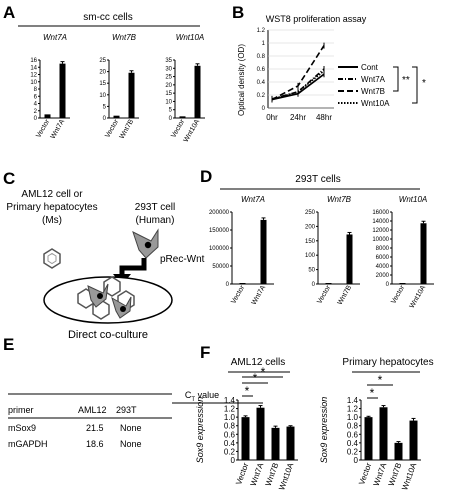 The image size is (449, 500). What do you see at coordinates (36, 90) in the screenshot?
I see `y-tick-label: 8` at bounding box center [36, 90].